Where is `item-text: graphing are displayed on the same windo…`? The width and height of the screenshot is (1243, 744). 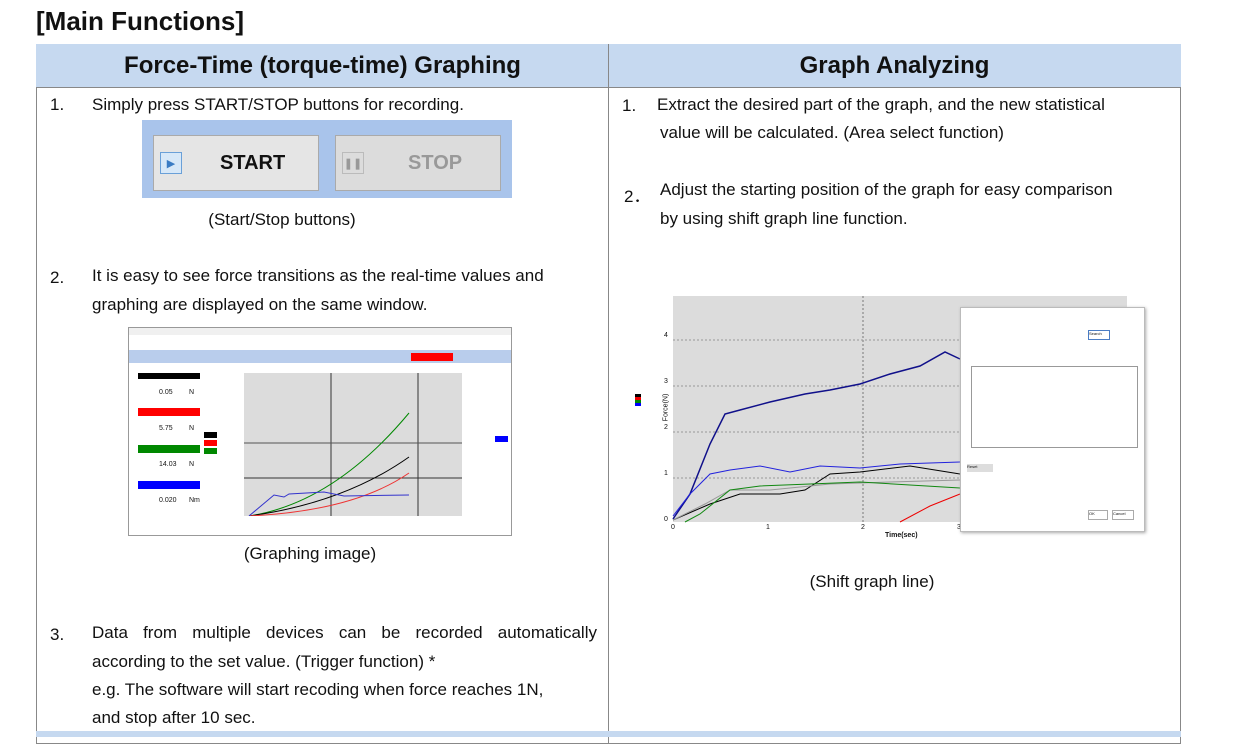
item-text: graphing are displayed on the same windo… is located at coordinates (260, 304).